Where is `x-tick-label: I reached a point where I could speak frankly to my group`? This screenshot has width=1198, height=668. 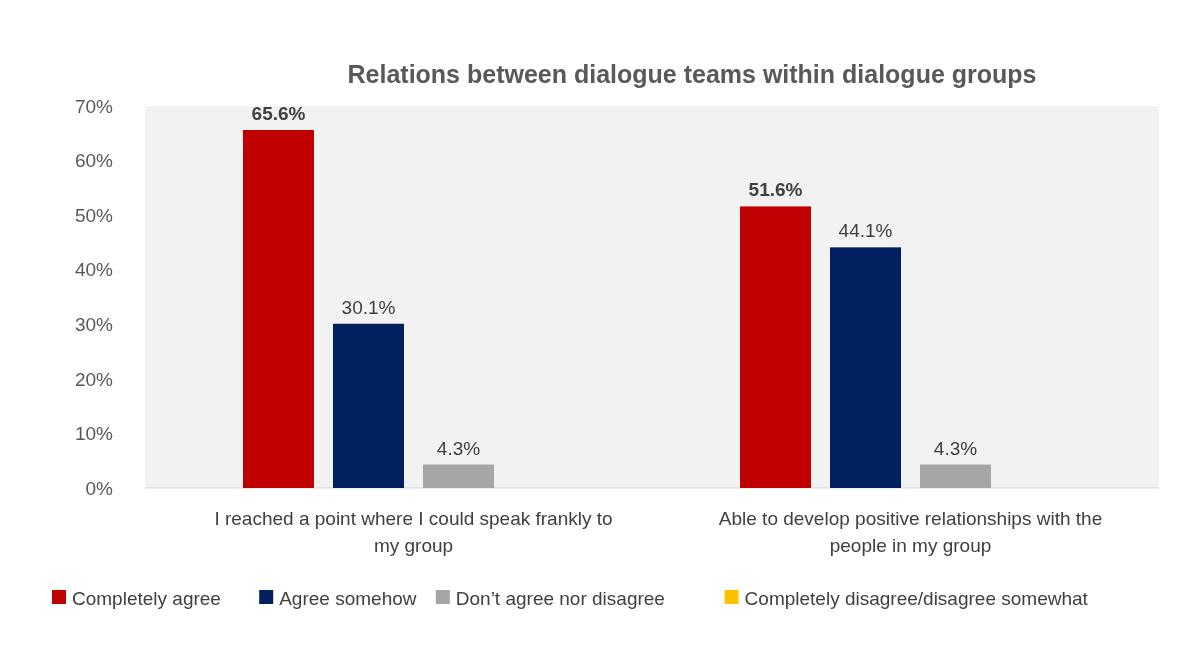
x-tick-label: I reached a point where I could speak frankly to my group is located at coordinates (413, 532).